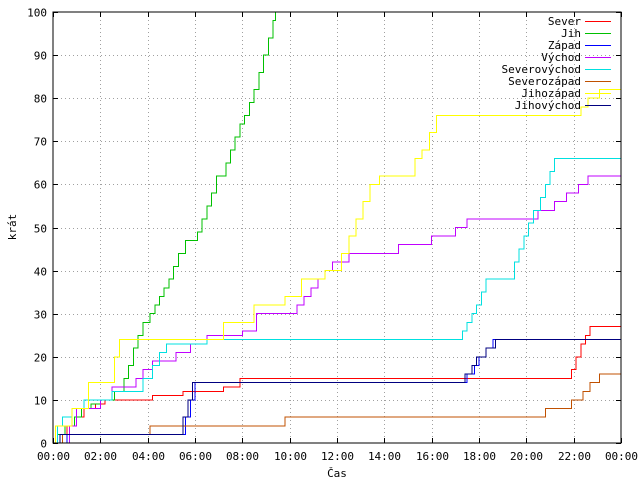  I want to click on y-tick-label: 60, so click(40, 185).